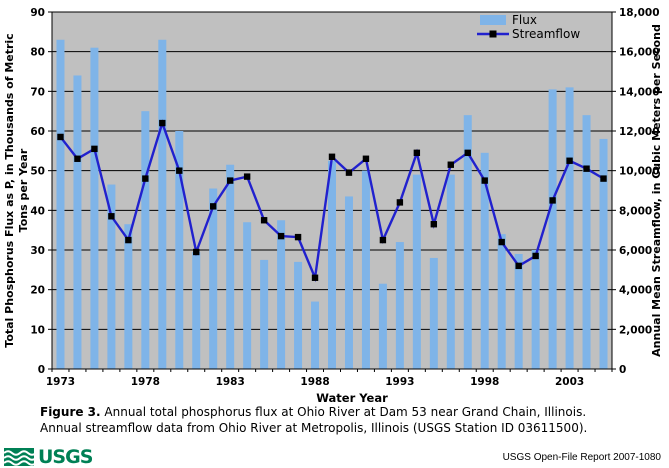 The width and height of the screenshot is (669, 468). What do you see at coordinates (20, 457) in the screenshot?
I see `usgs-wave-icon` at bounding box center [20, 457].